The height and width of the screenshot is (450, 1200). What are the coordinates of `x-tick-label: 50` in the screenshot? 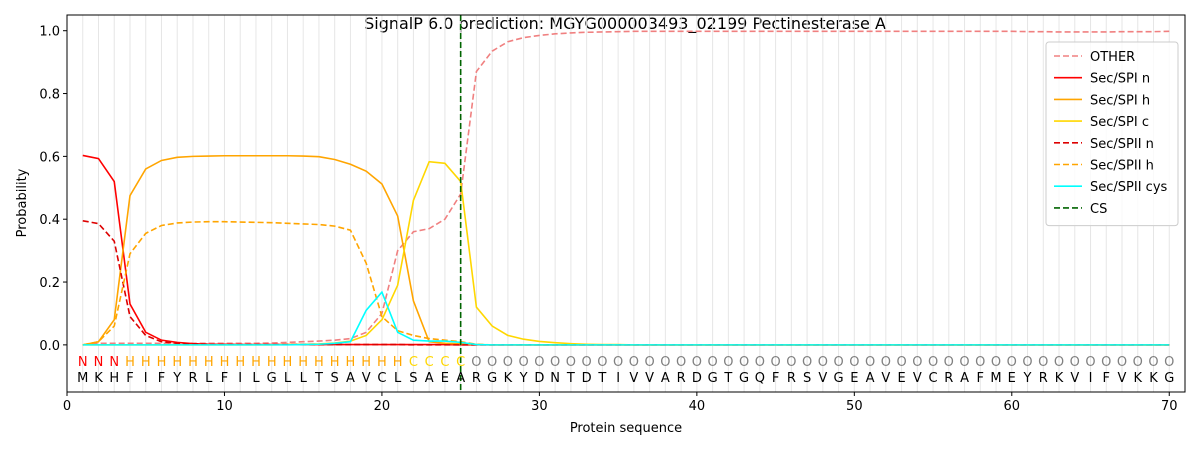 It's located at (854, 406).